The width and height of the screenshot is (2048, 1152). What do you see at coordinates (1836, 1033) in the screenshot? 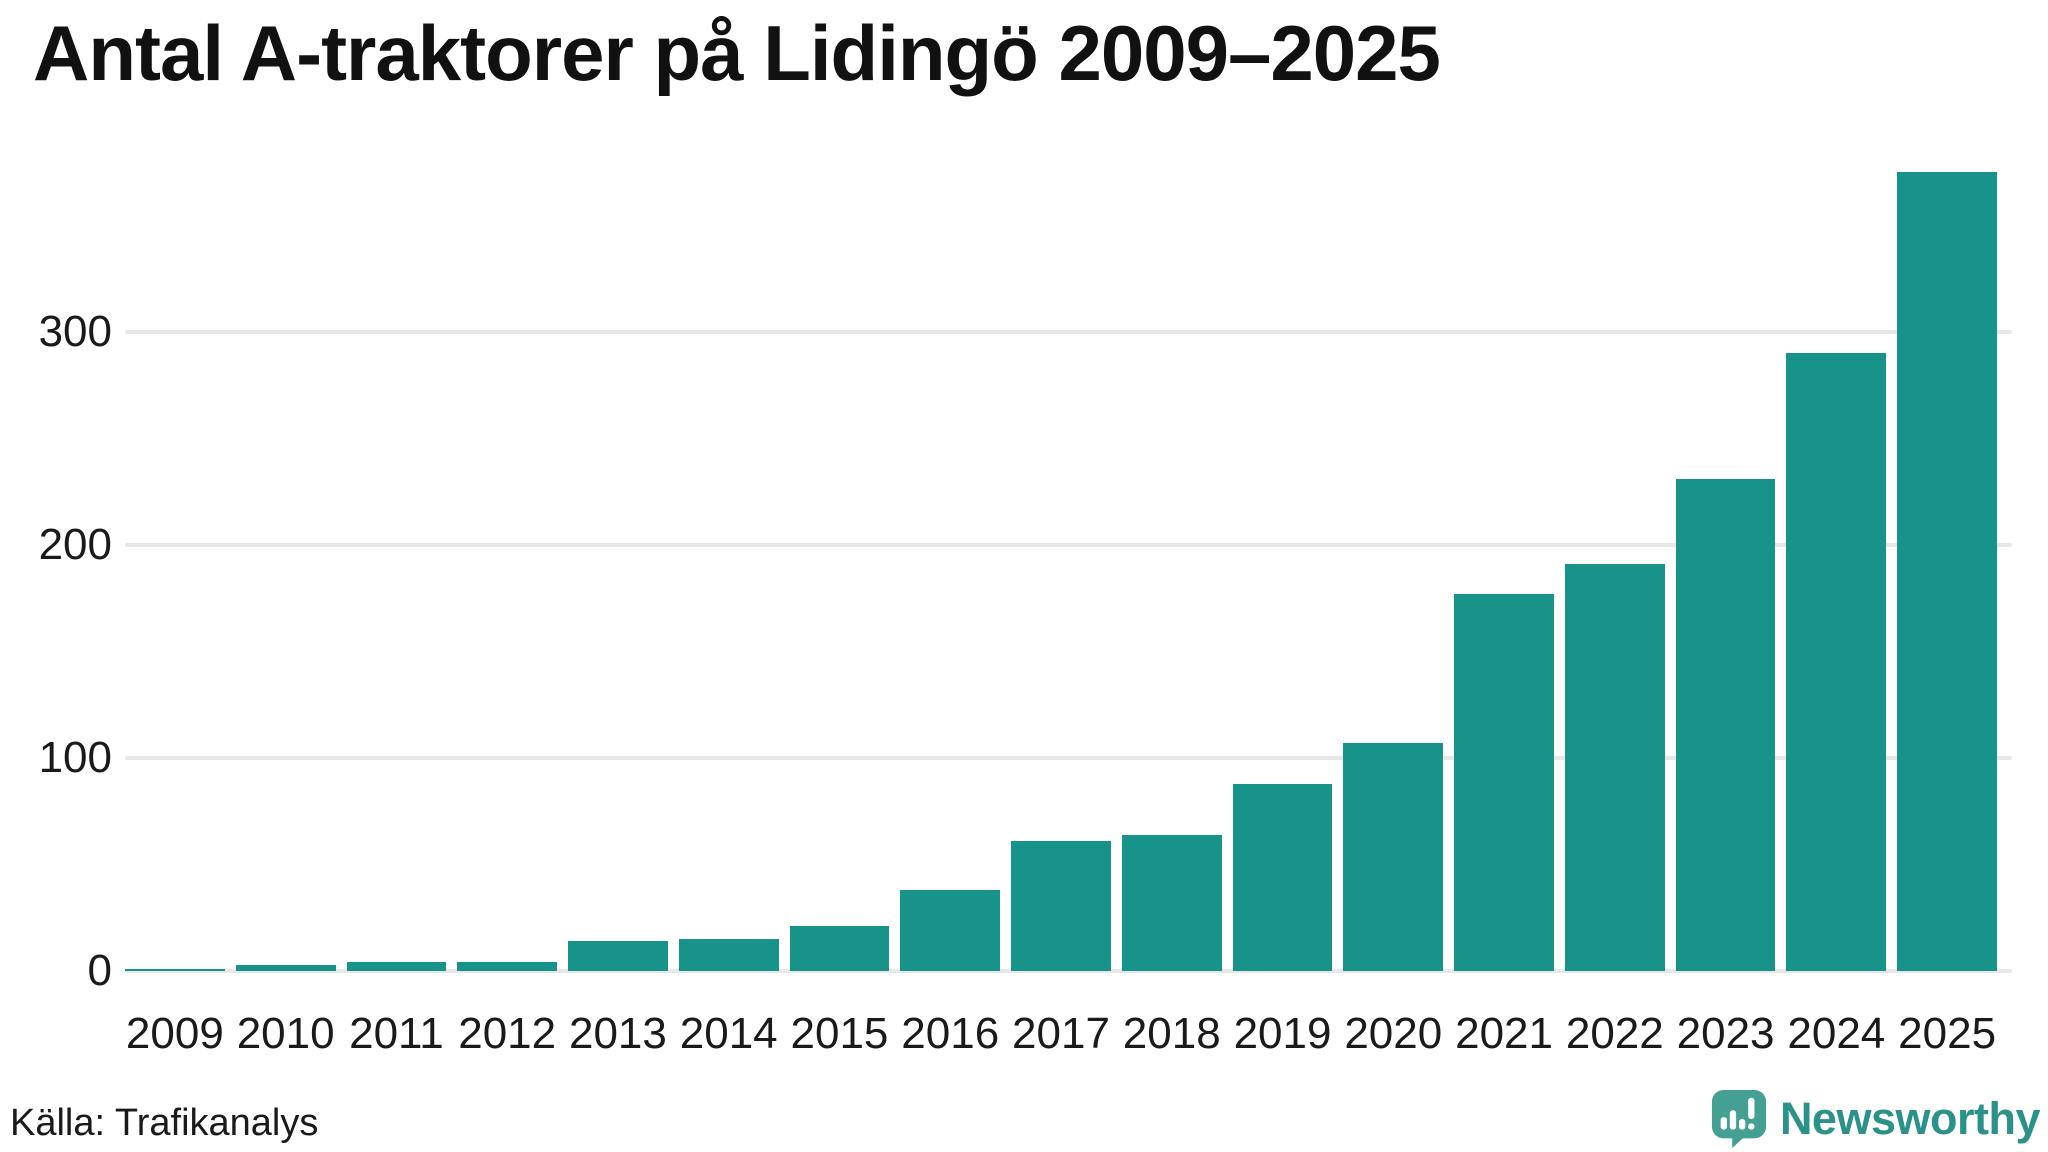
I see `x-axis-tick-label: 2024` at bounding box center [1836, 1033].